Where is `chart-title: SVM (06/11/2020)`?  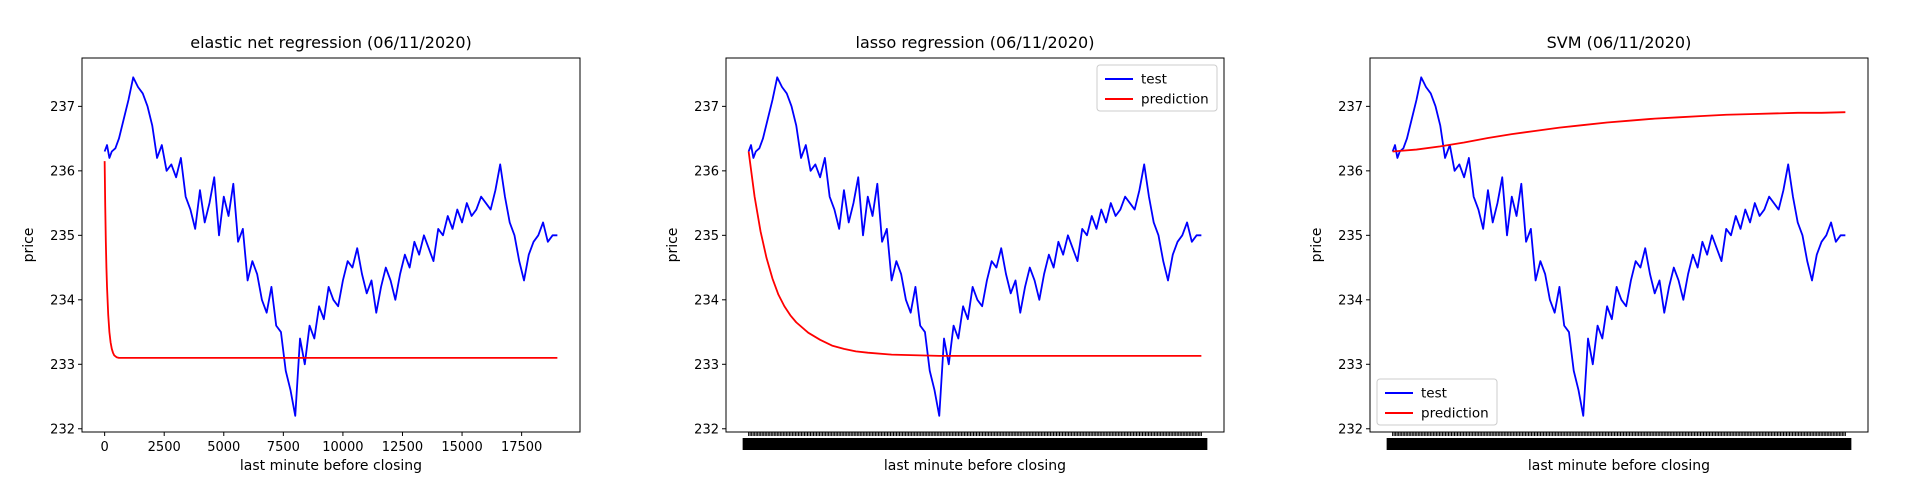
chart-title: SVM (06/11/2020) is located at coordinates (1619, 42).